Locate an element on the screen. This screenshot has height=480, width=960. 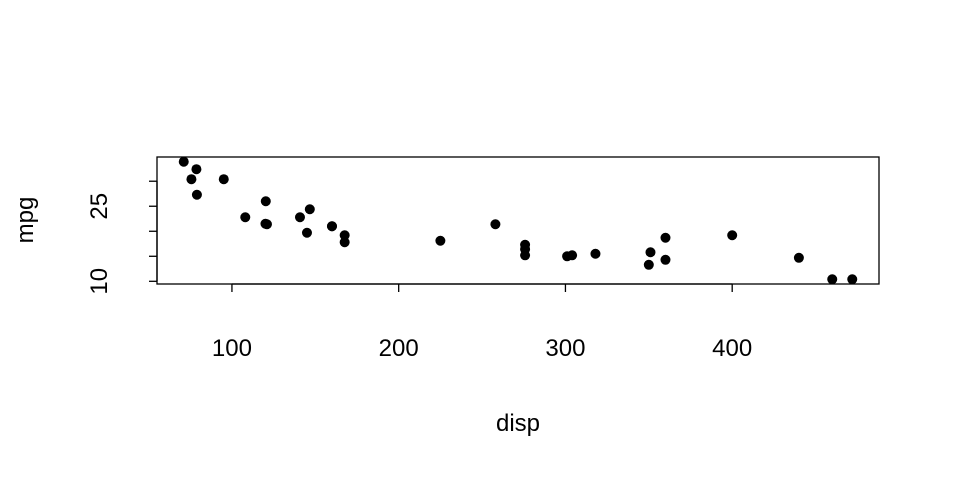
x-axis-label: disp is located at coordinates (518, 423).